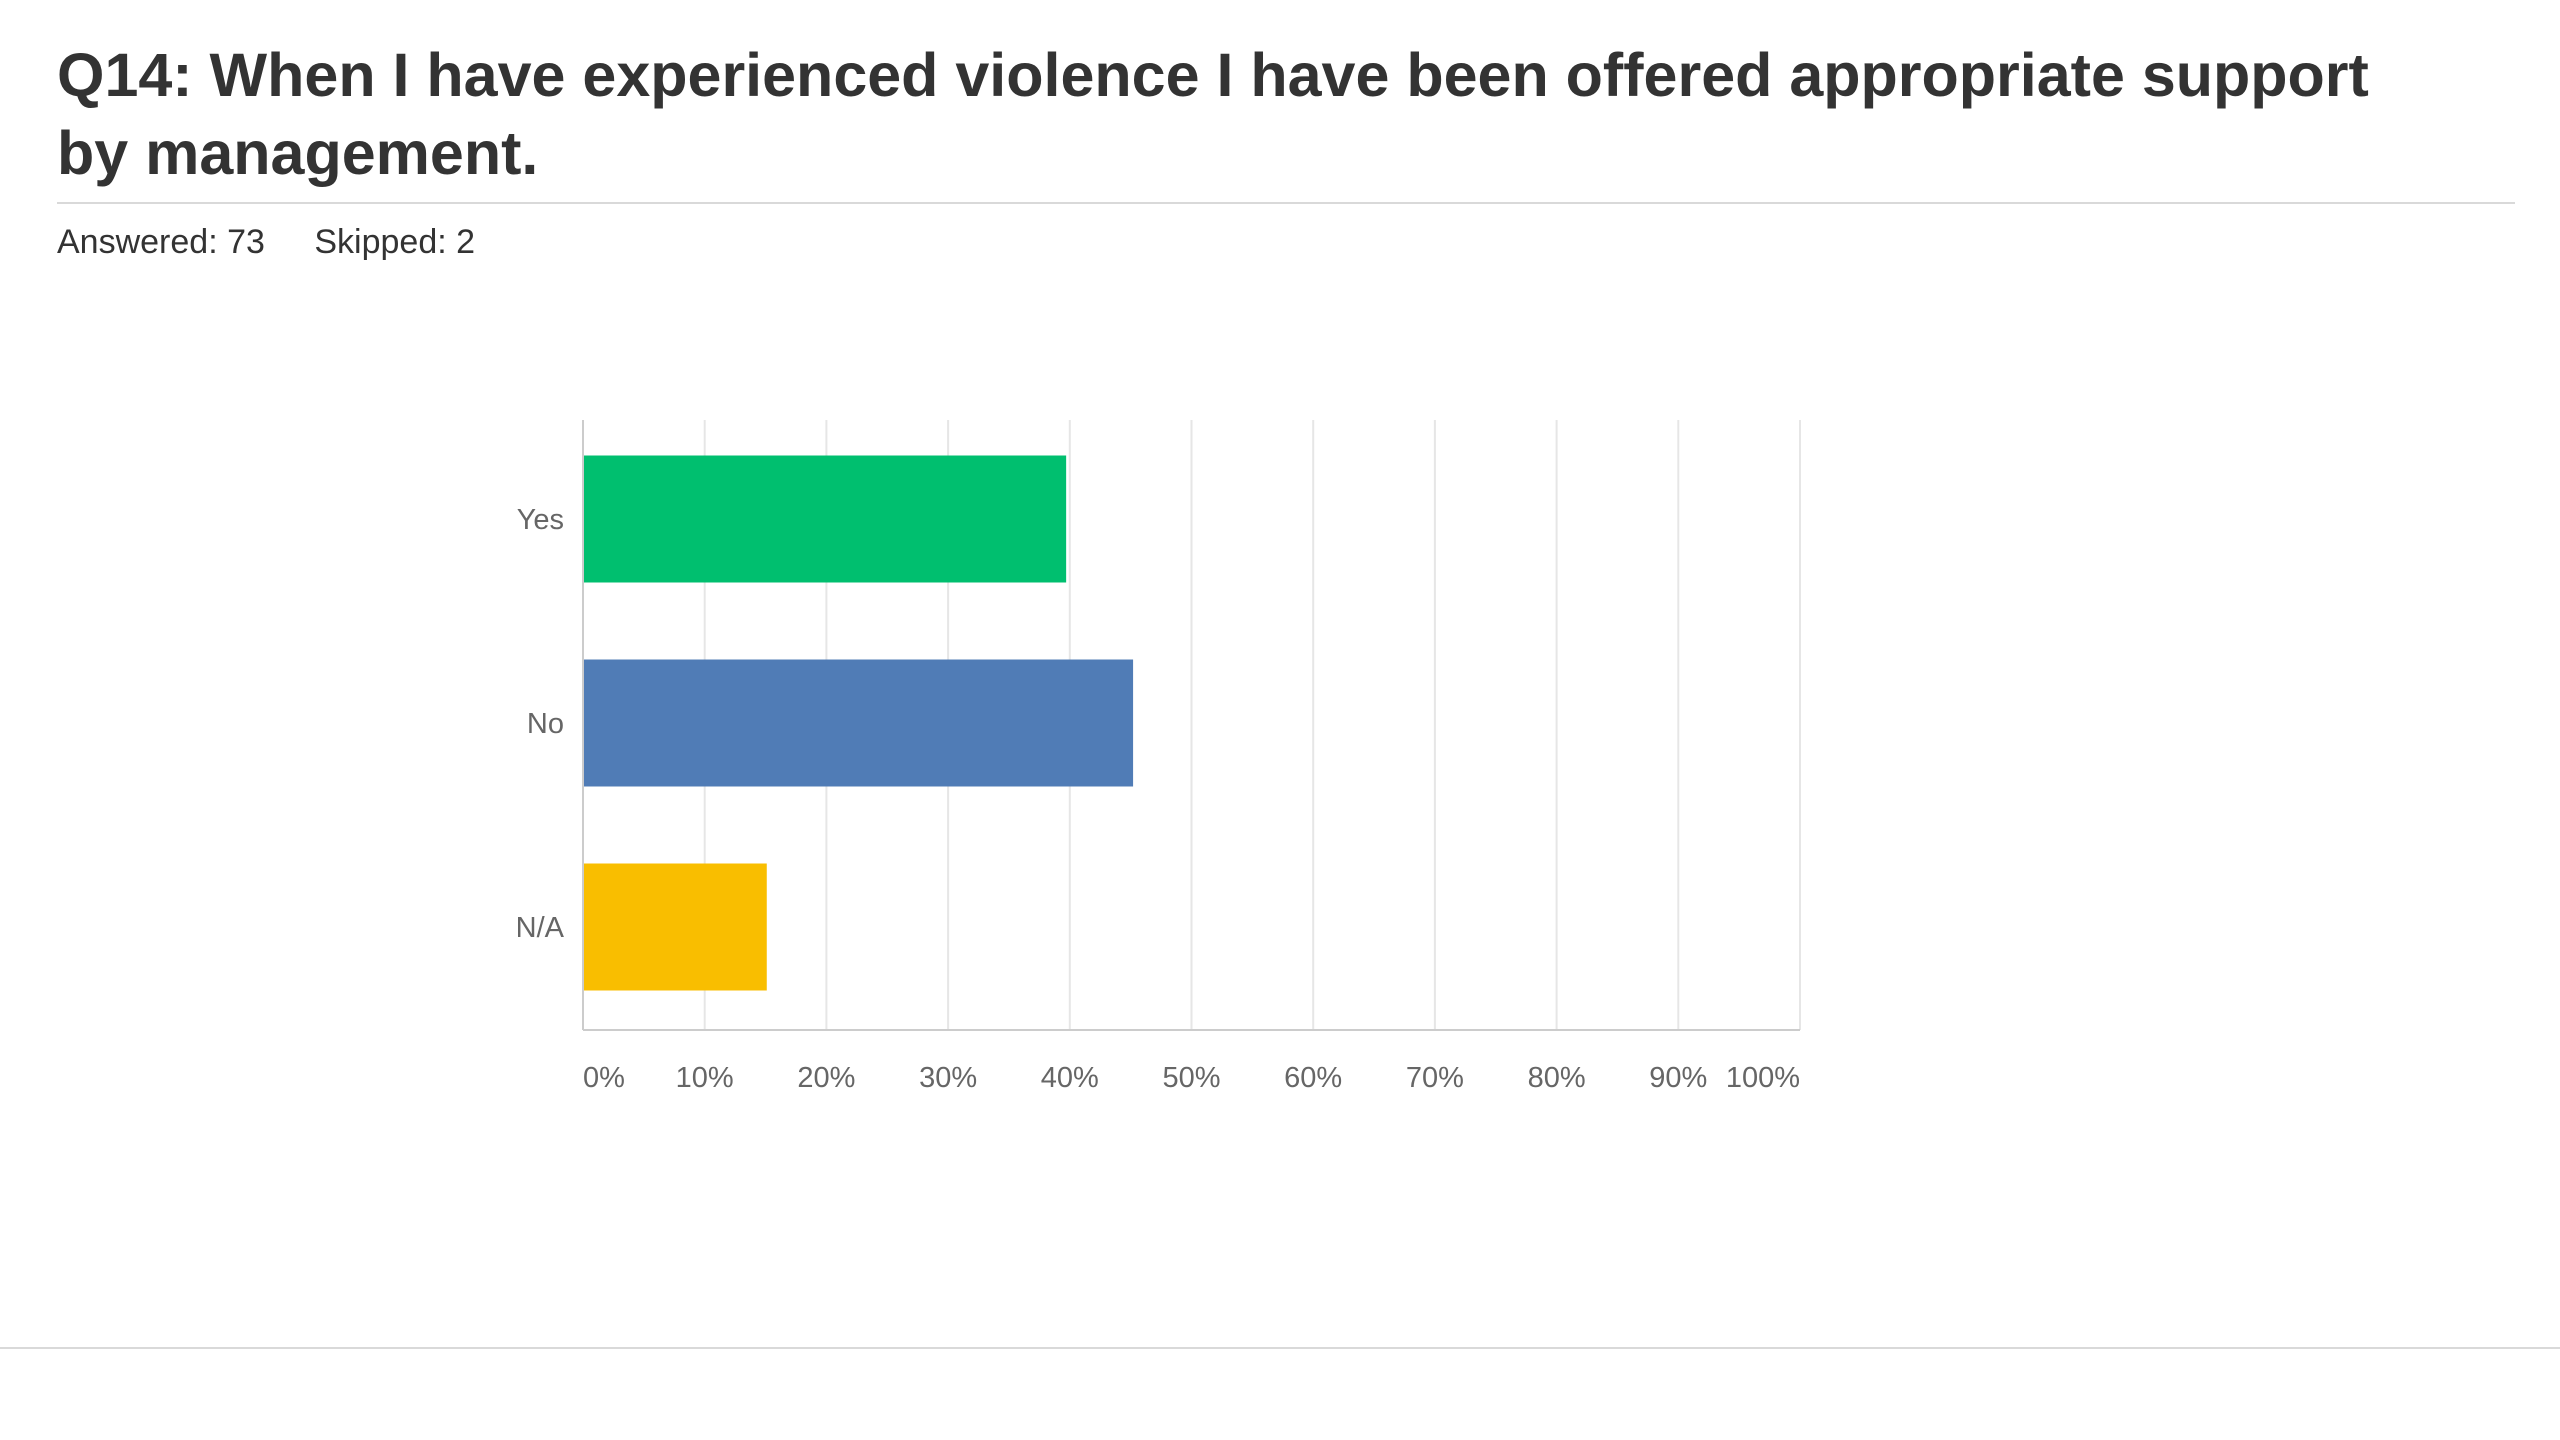 The height and width of the screenshot is (1440, 2560). What do you see at coordinates (1191, 1078) in the screenshot?
I see `x-tick-label: 50%` at bounding box center [1191, 1078].